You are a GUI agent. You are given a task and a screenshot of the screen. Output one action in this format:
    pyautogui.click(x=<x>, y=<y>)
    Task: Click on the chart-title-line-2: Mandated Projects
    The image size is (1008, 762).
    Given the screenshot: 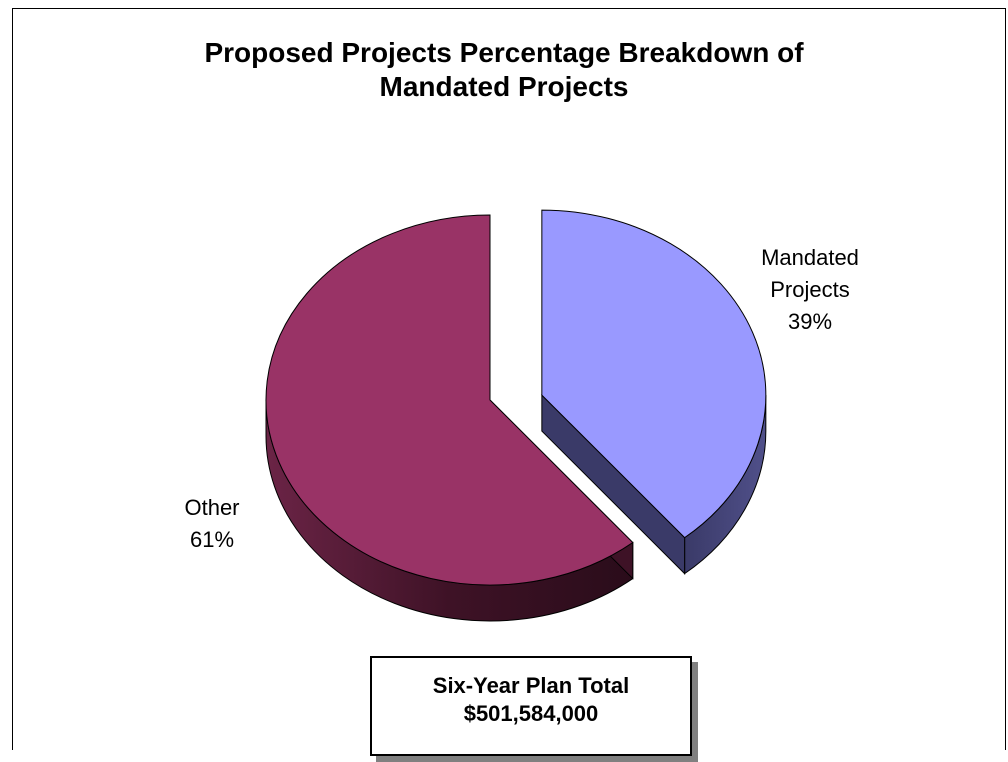 What is the action you would take?
    pyautogui.click(x=504, y=86)
    